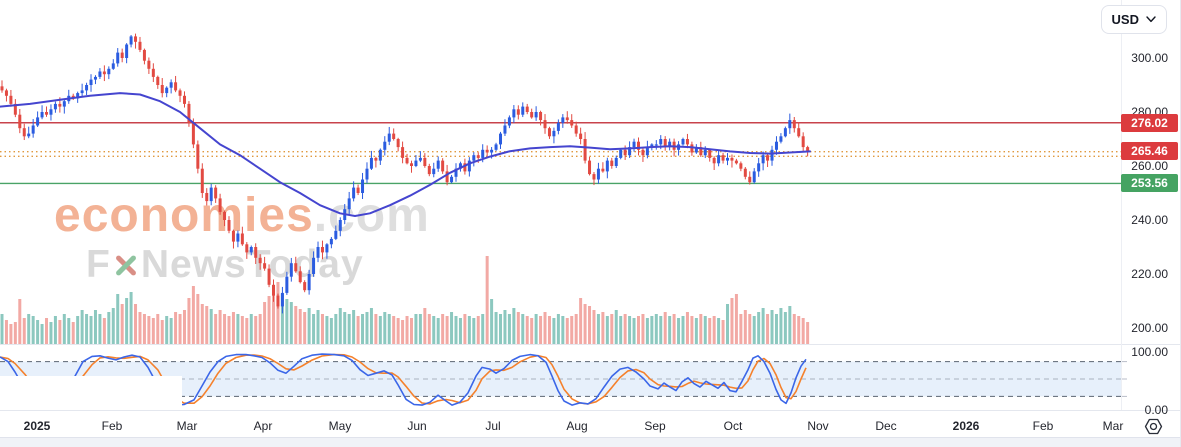 This screenshot has height=447, width=1181. What do you see at coordinates (1149, 151) in the screenshot?
I see `price-badge: 265.46` at bounding box center [1149, 151].